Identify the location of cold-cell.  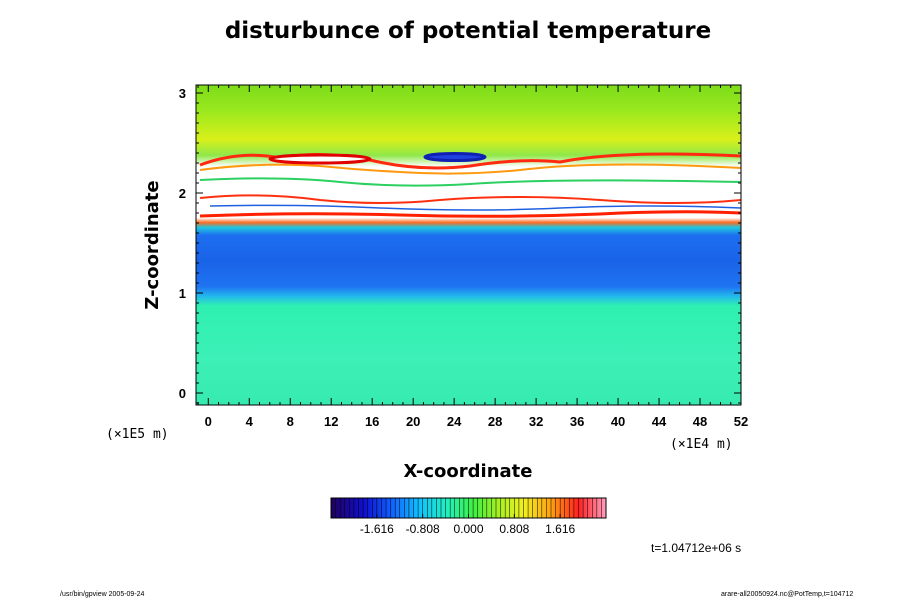
(455, 157).